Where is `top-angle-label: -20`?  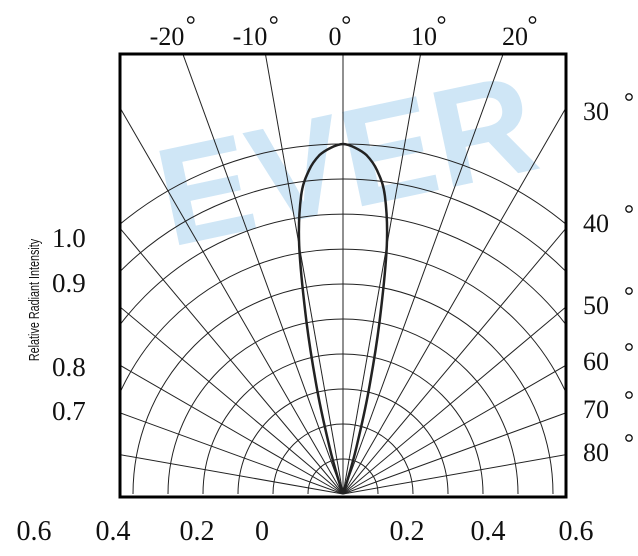
top-angle-label: -20 is located at coordinates (167, 36).